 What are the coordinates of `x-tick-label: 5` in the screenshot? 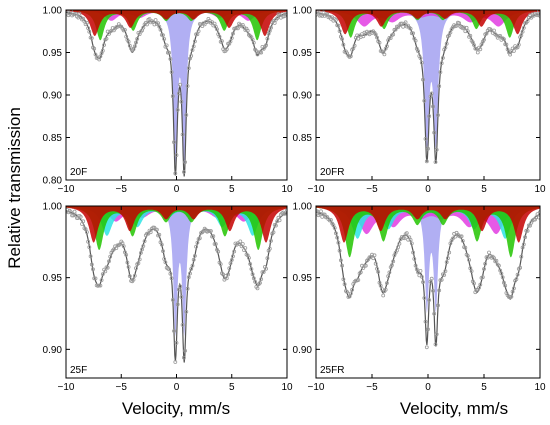 It's located at (232, 189).